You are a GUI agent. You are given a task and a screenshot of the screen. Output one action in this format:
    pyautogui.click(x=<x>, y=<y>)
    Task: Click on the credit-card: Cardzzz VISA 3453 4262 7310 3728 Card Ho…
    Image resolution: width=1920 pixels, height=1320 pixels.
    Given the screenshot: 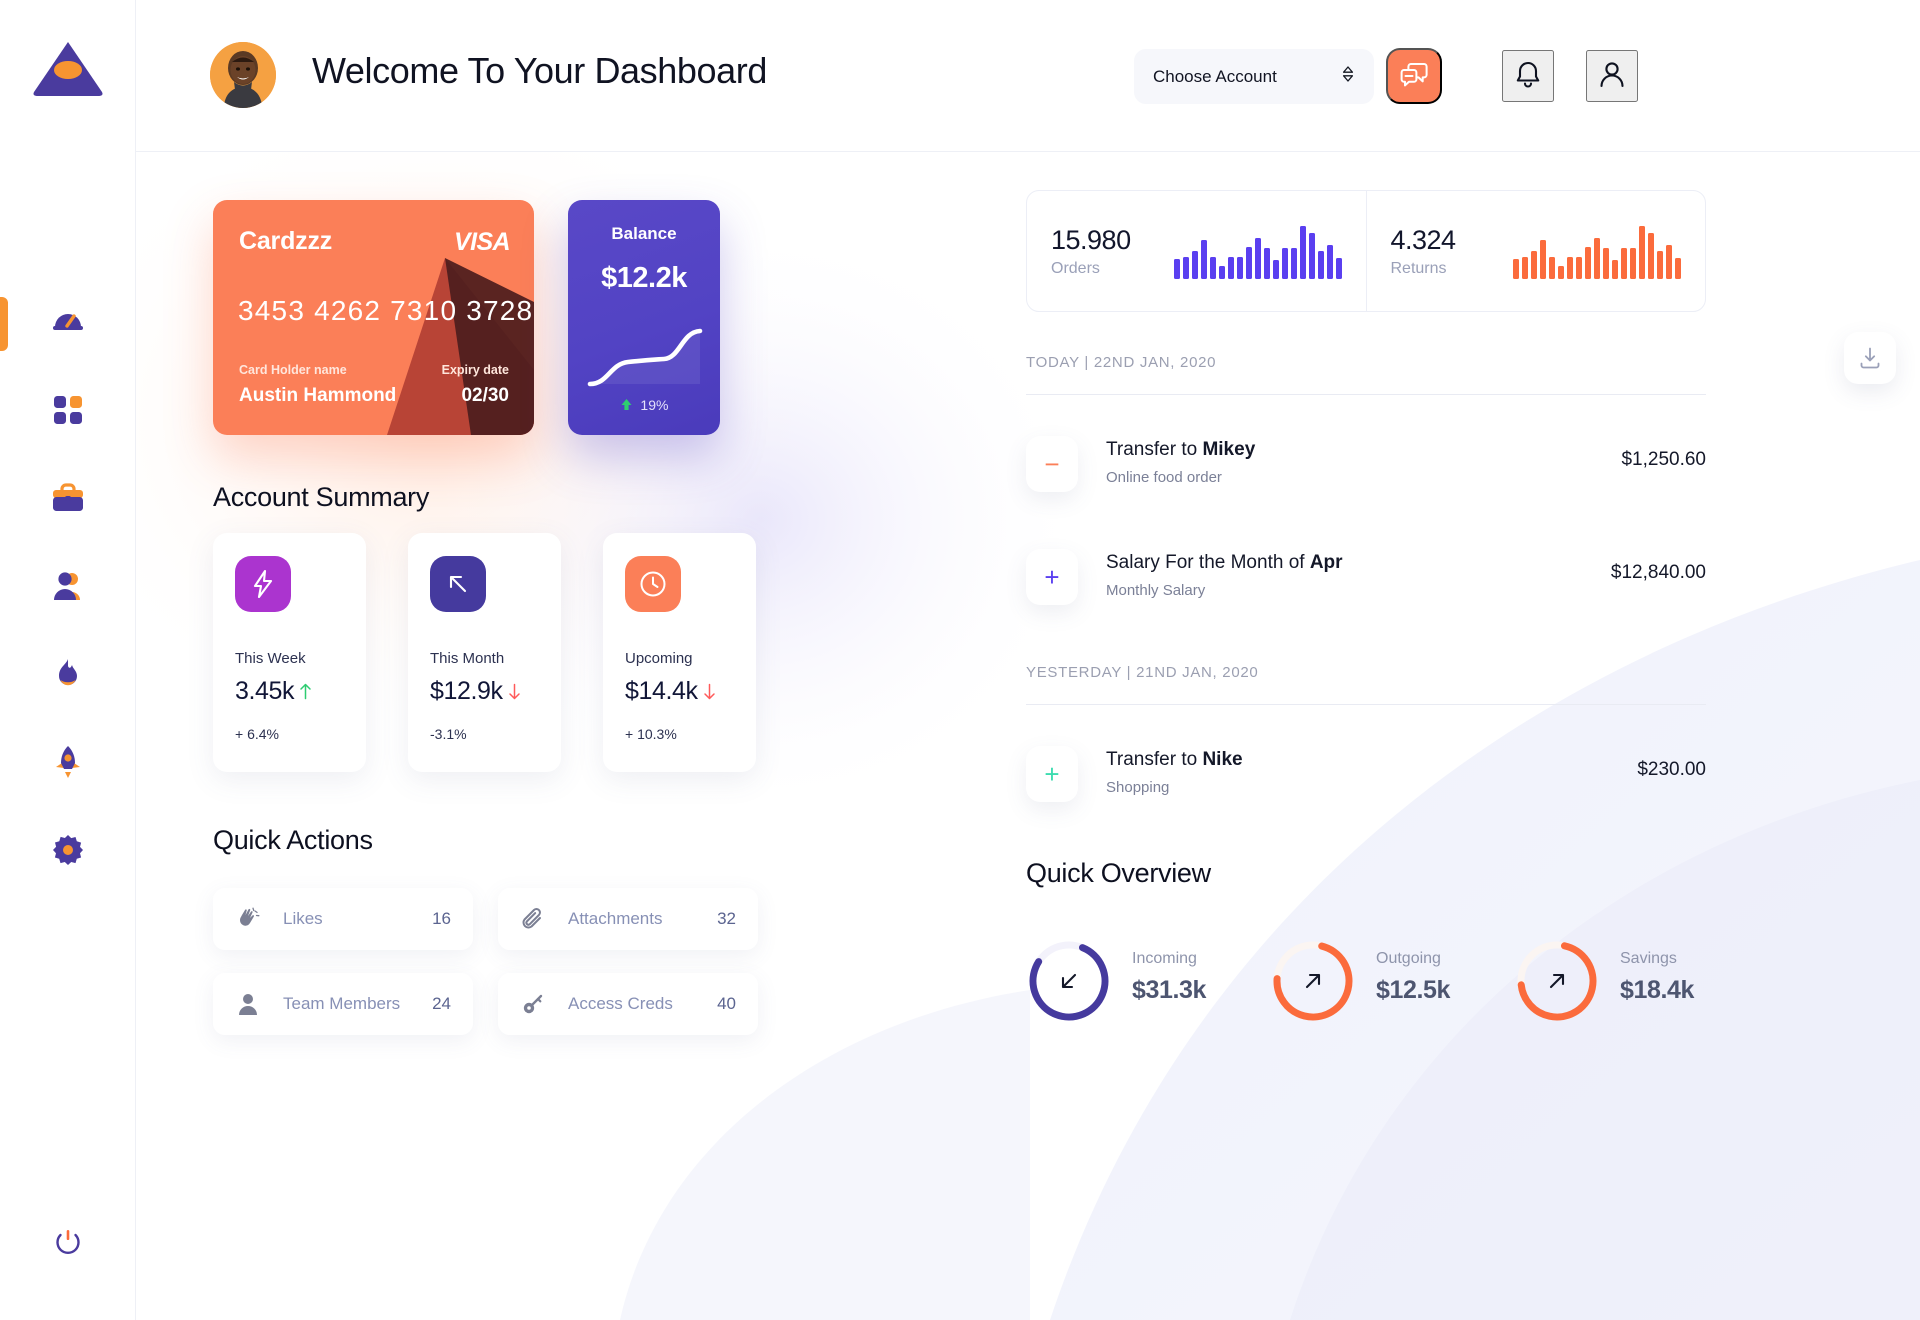 What is the action you would take?
    pyautogui.click(x=373, y=317)
    